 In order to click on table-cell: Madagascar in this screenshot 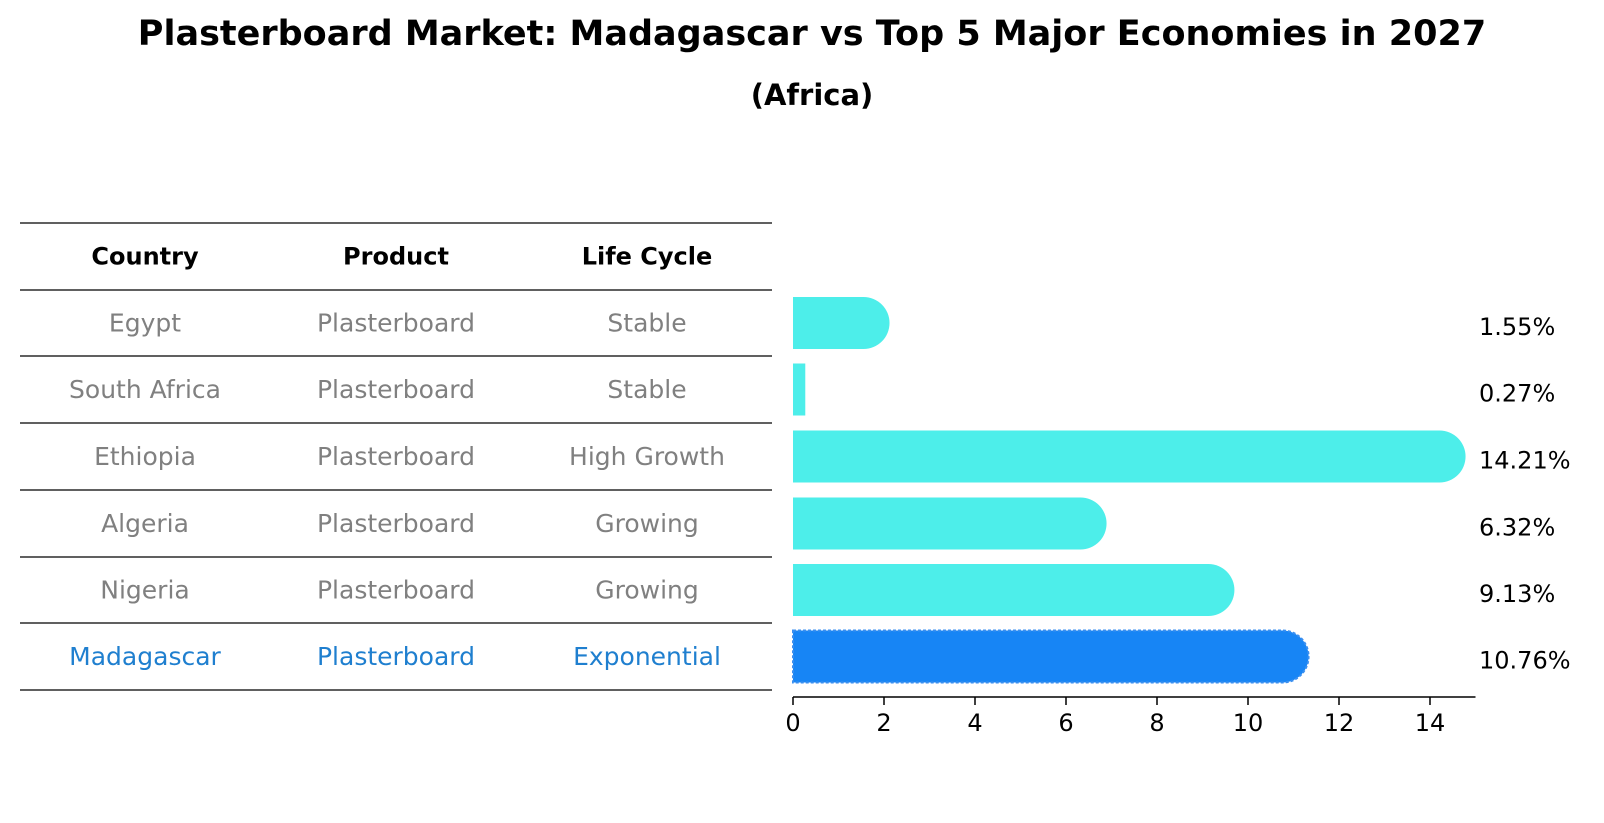, I will do `click(145, 656)`.